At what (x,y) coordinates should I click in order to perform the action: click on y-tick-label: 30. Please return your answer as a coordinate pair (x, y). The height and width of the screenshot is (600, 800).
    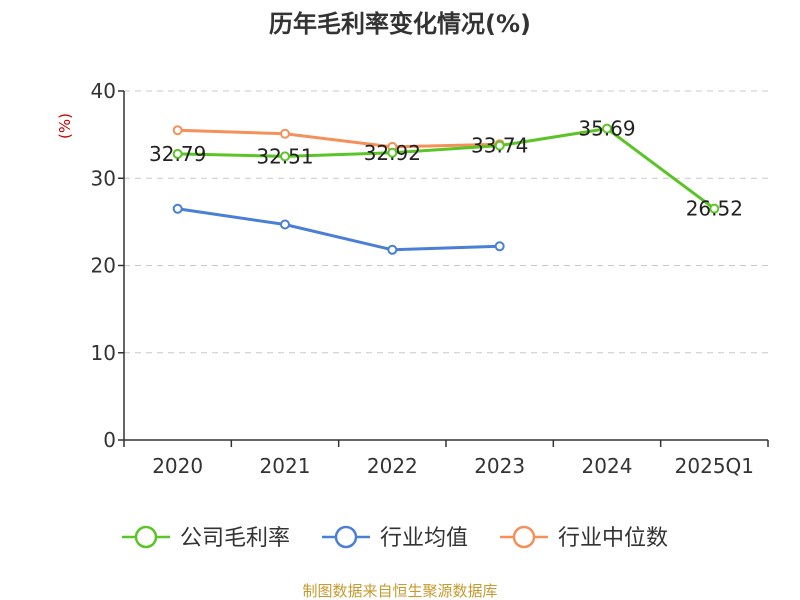
    Looking at the image, I should click on (103, 178).